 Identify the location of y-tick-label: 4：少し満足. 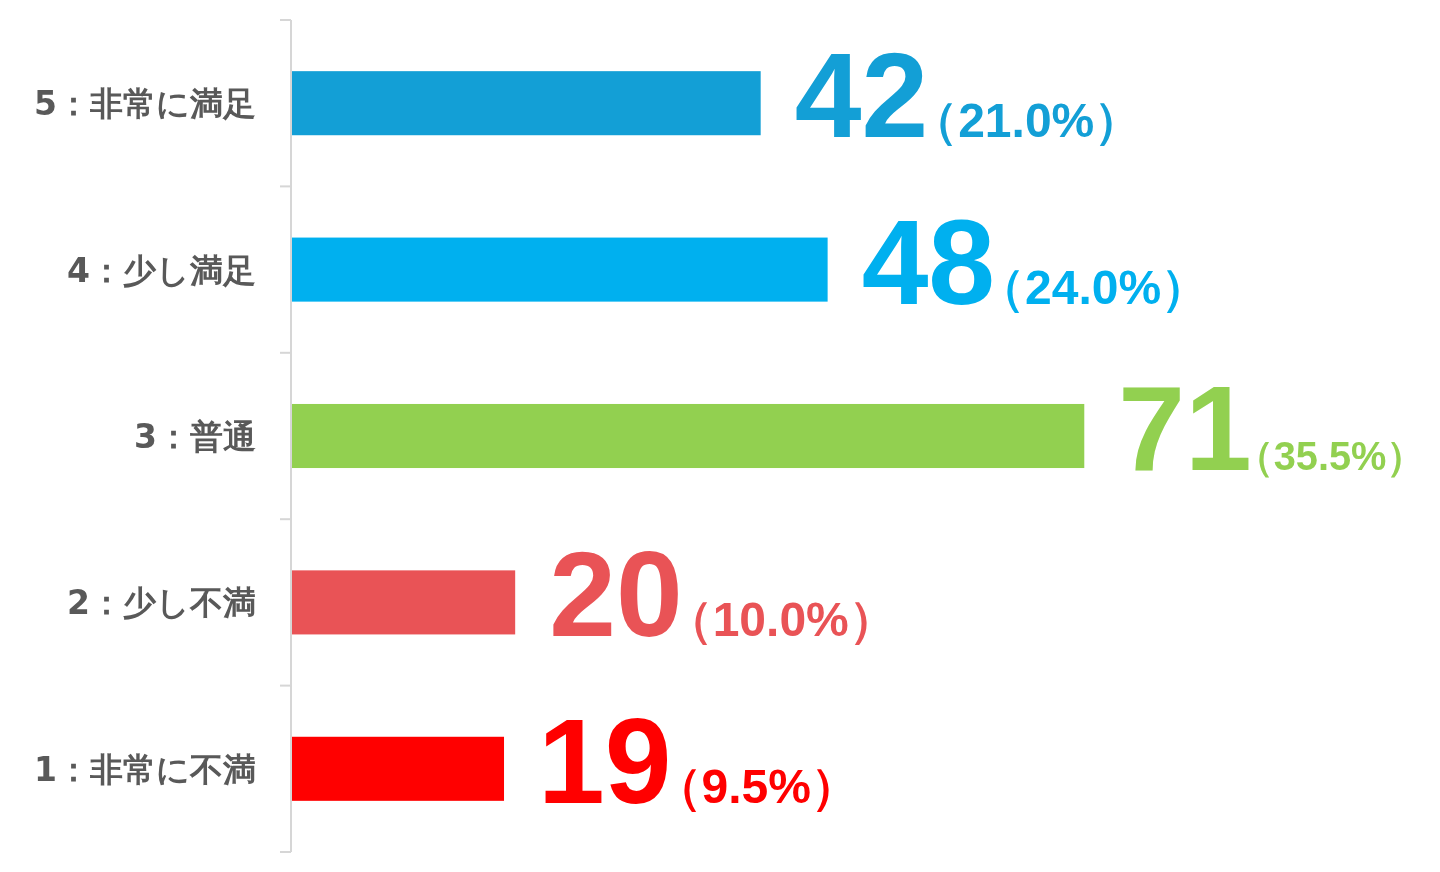
(161, 270).